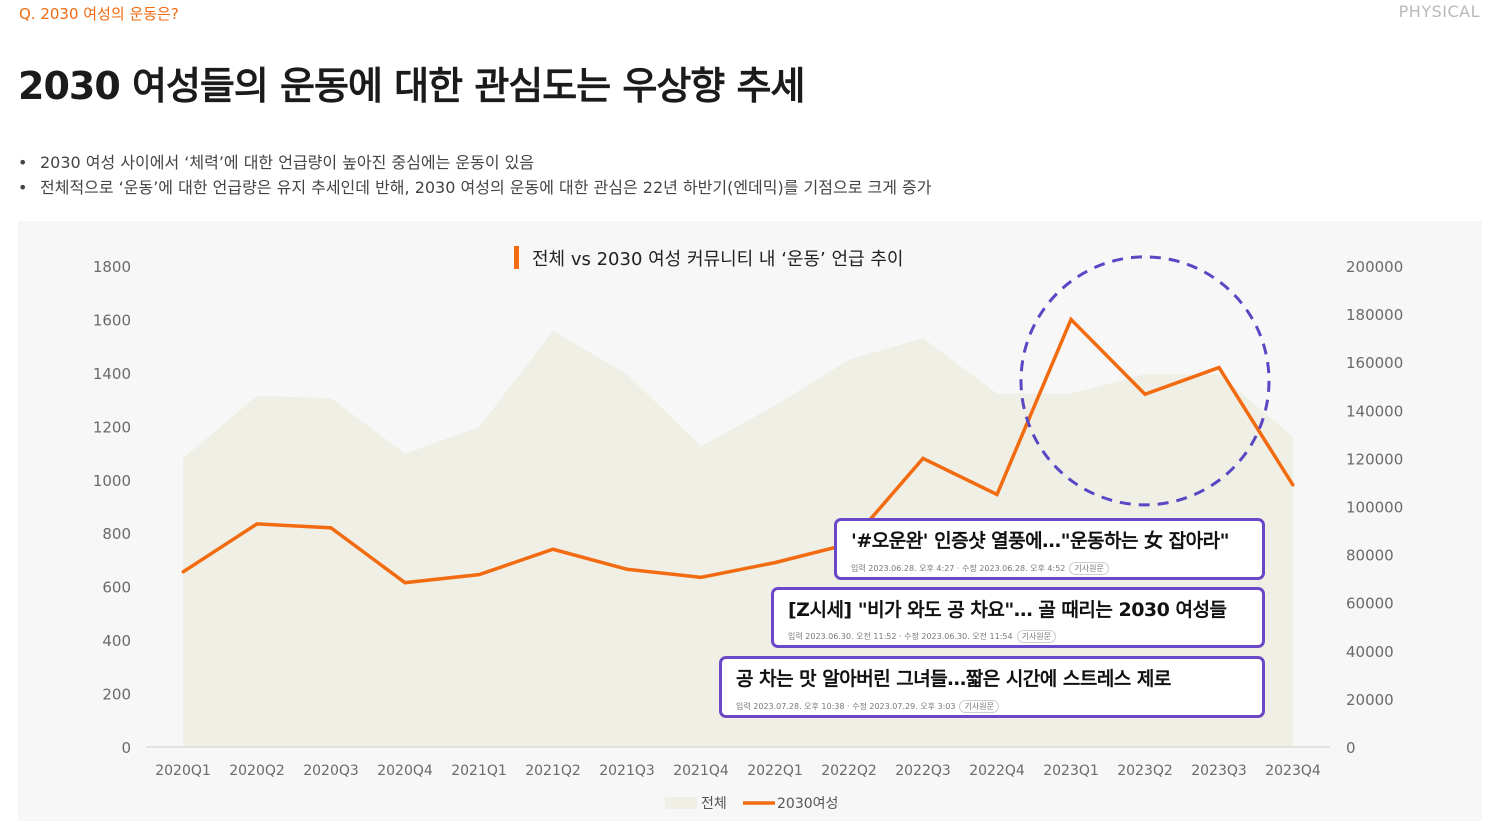 This screenshot has height=821, width=1498. Describe the element at coordinates (112, 267) in the screenshot. I see `left-axis-tick: 1800` at that location.